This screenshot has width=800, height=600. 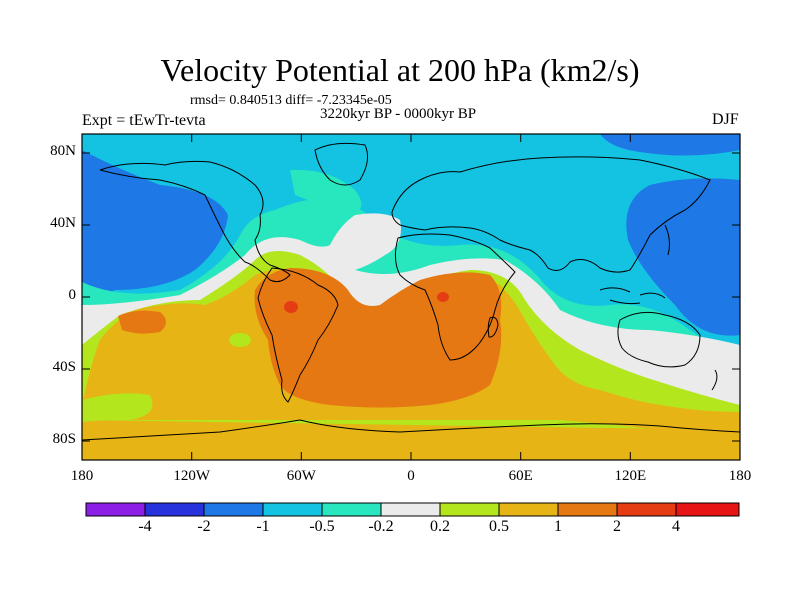 I want to click on colorbar-label: 1, so click(x=558, y=526).